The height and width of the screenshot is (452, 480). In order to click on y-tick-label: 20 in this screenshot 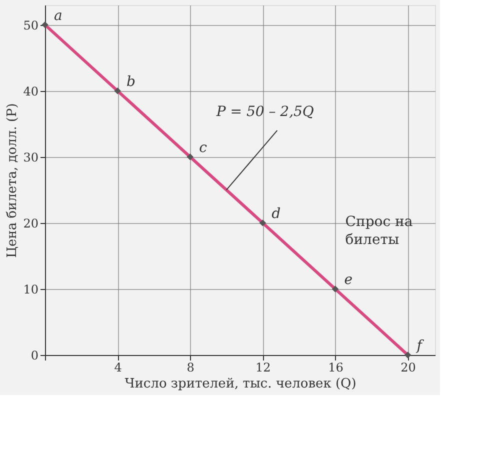, I will do `click(30, 223)`.